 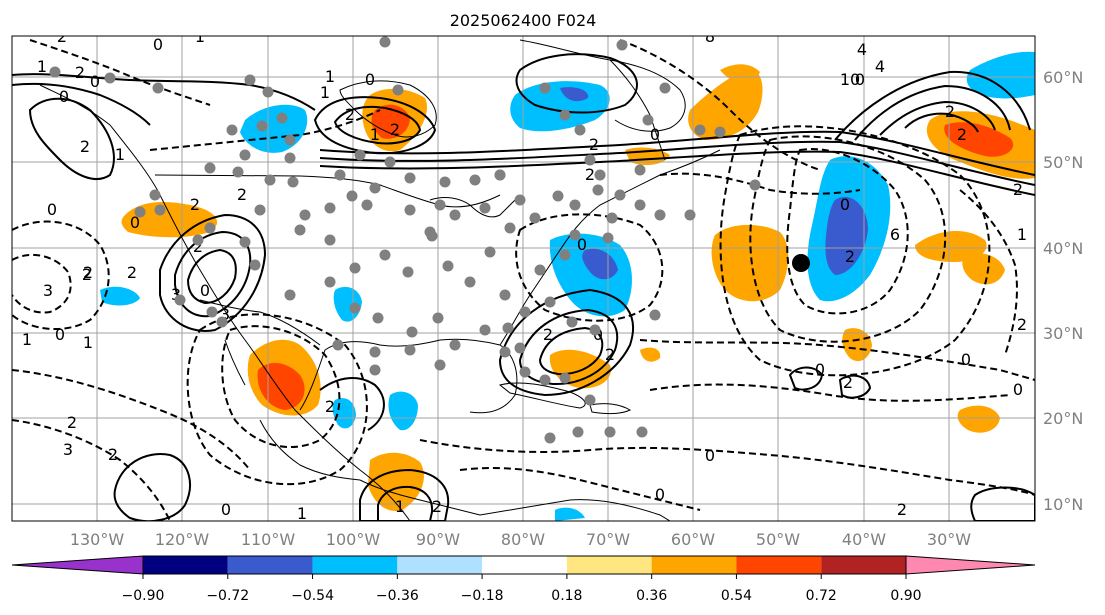 What do you see at coordinates (970, 565) in the screenshot?
I see `colorbar-extend-max` at bounding box center [970, 565].